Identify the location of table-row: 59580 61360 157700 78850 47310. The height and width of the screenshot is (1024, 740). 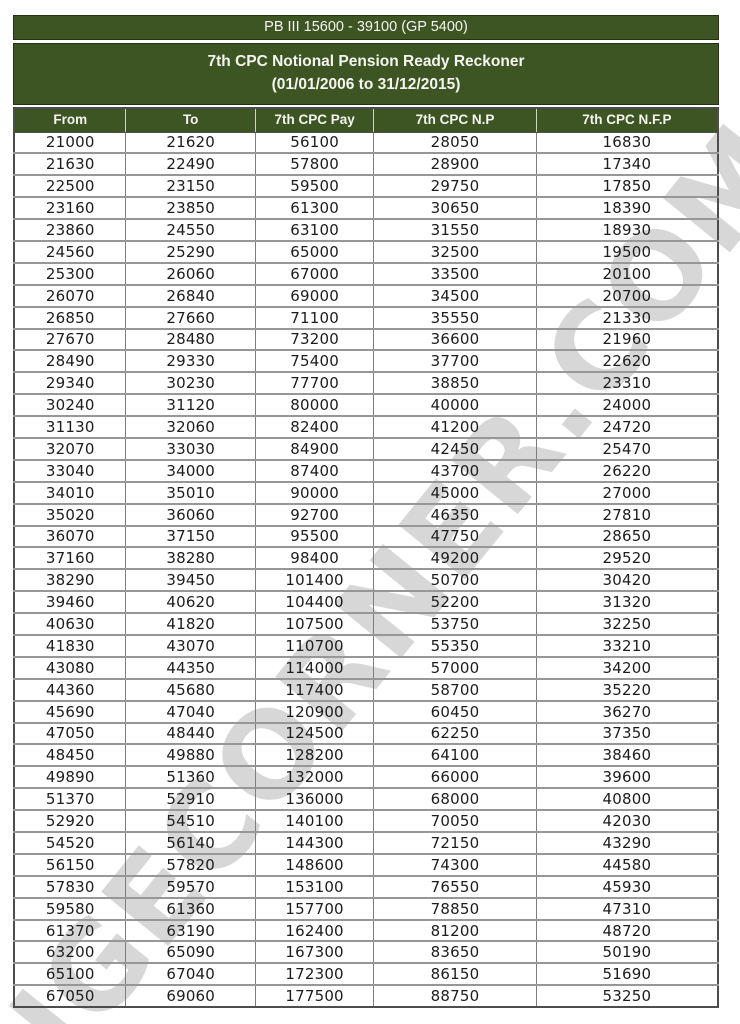
(366, 908).